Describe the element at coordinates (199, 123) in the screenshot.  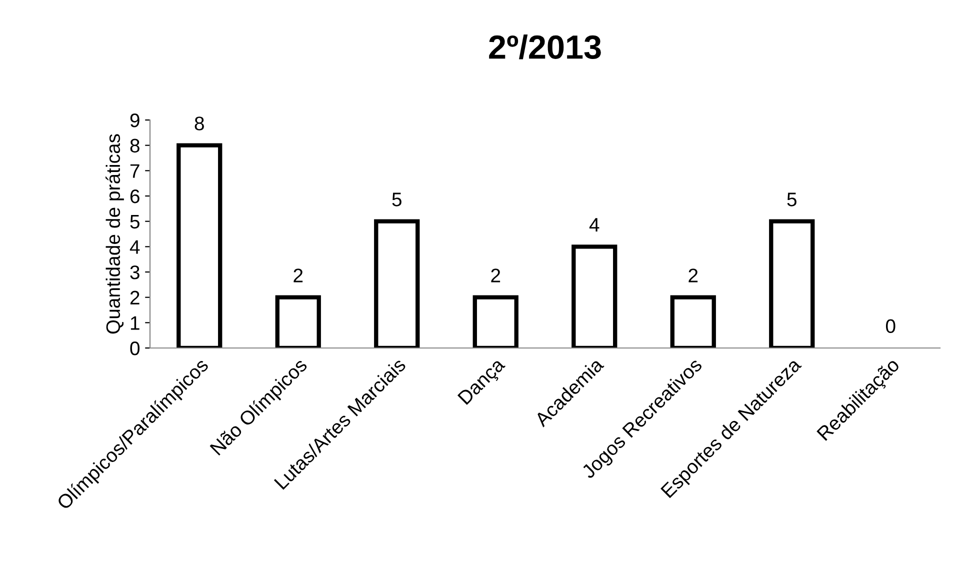
I see `data-label: 8` at that location.